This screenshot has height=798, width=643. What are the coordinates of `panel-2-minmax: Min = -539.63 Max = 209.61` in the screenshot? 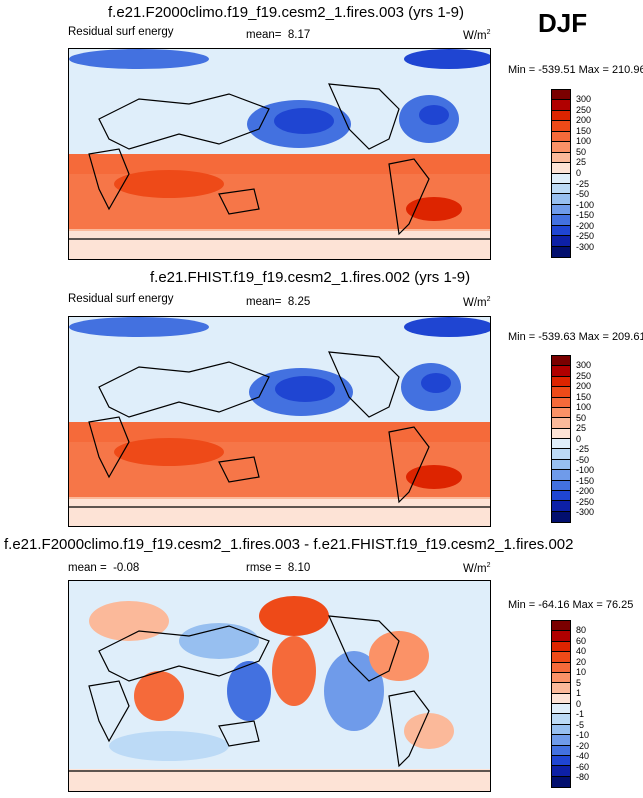 It's located at (575, 337).